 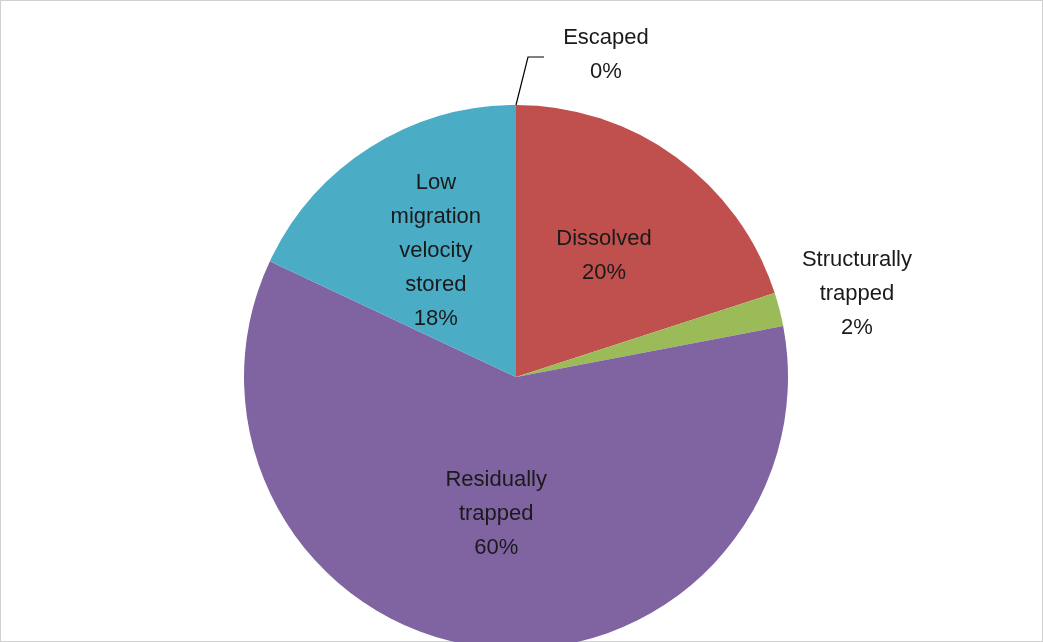 What do you see at coordinates (604, 238) in the screenshot?
I see `slice-label: Dissolved` at bounding box center [604, 238].